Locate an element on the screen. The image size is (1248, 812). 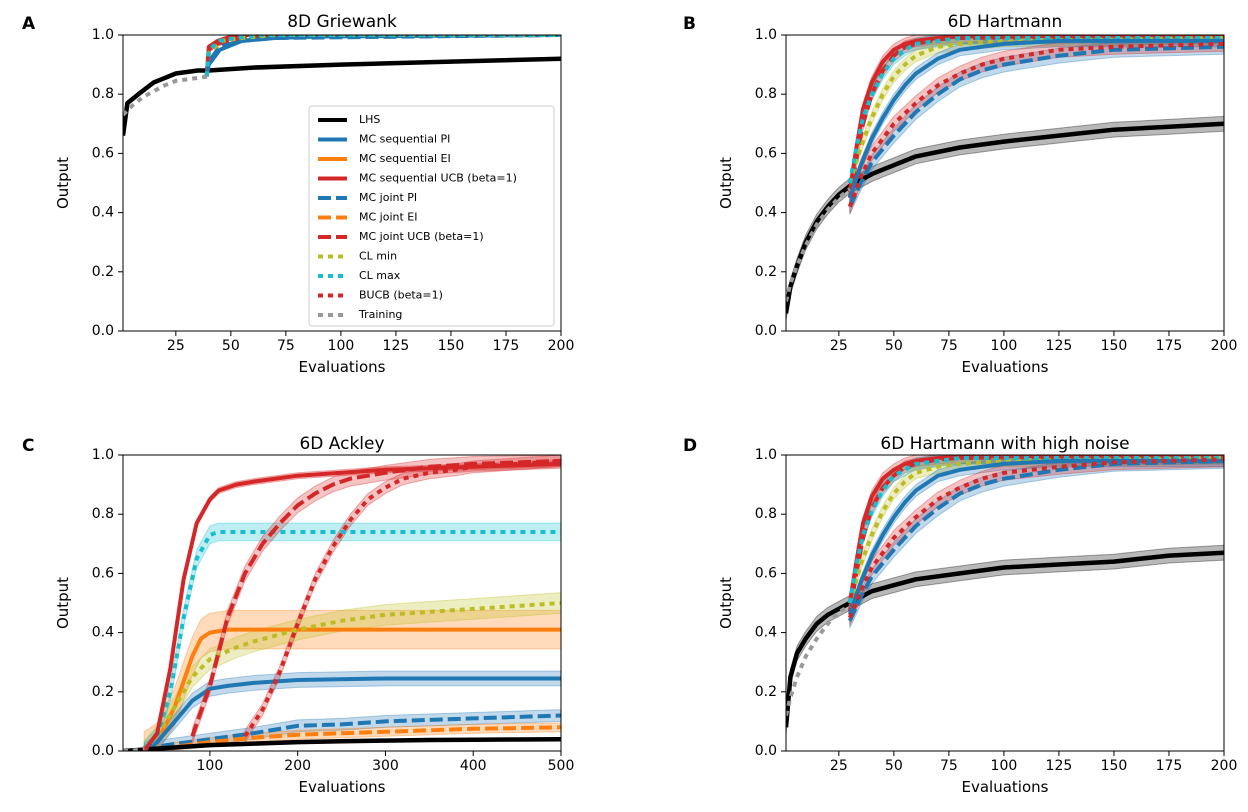
panel-letter: B is located at coordinates (689, 24).